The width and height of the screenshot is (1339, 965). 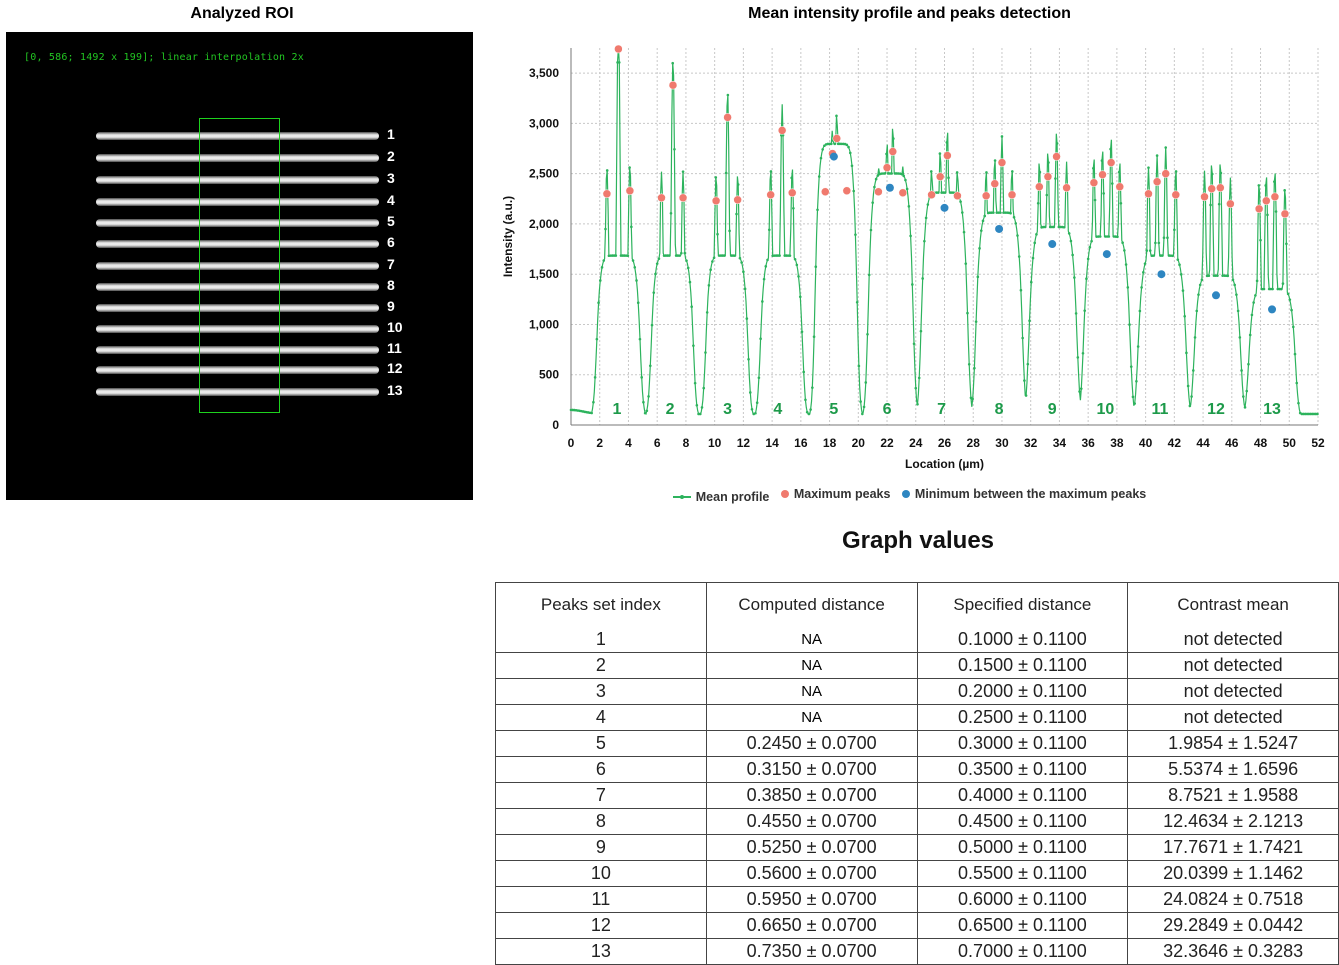 What do you see at coordinates (811, 795) in the screenshot?
I see `cell-computed-distance: 0.3850 ± 0.0700` at bounding box center [811, 795].